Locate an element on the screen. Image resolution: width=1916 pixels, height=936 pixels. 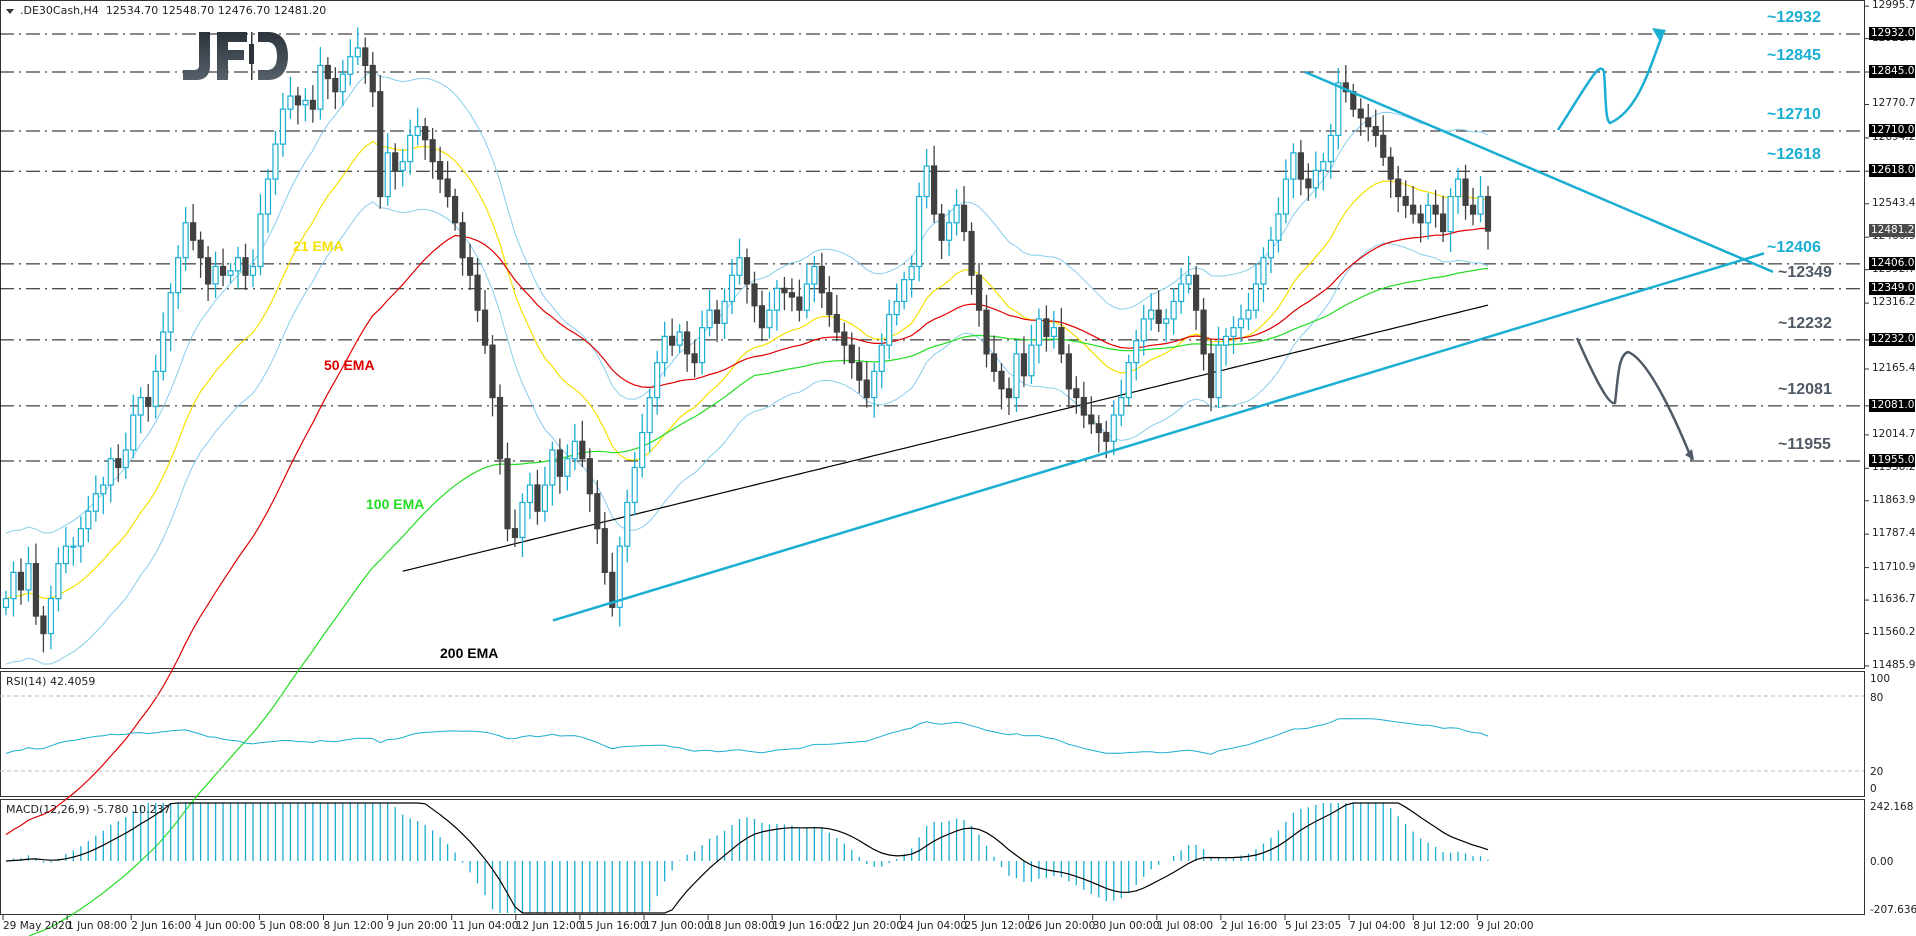
price-tick: 12543.45 is located at coordinates (1894, 202).